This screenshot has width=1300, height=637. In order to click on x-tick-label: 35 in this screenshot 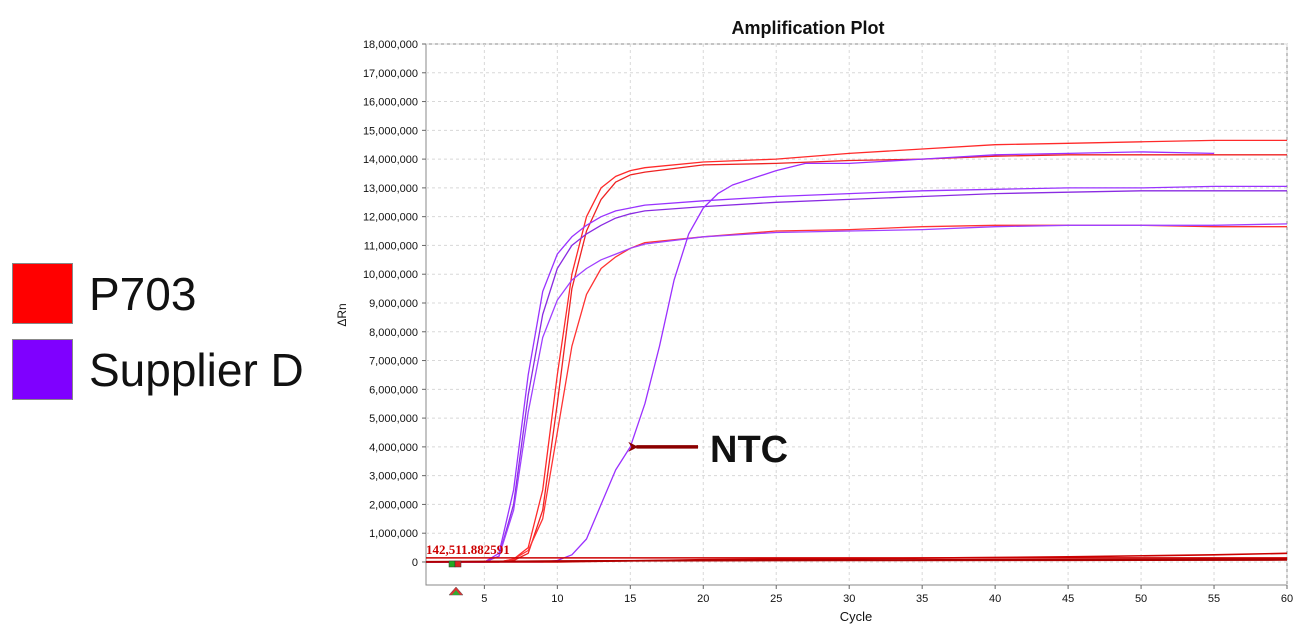, I will do `click(922, 599)`.